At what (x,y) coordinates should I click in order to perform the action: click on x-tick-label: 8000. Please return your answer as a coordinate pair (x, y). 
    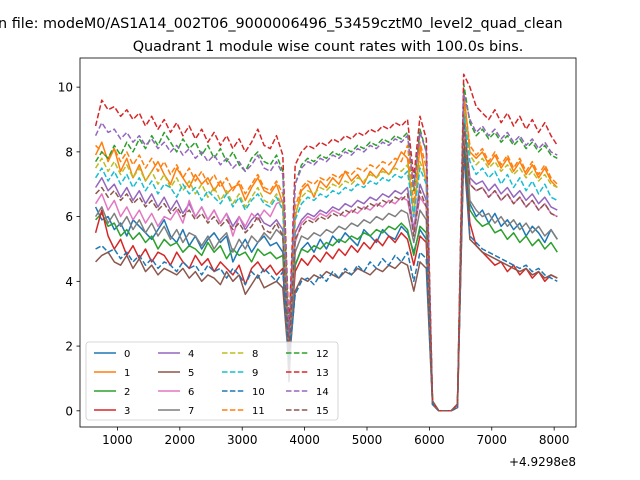
    Looking at the image, I should click on (554, 440).